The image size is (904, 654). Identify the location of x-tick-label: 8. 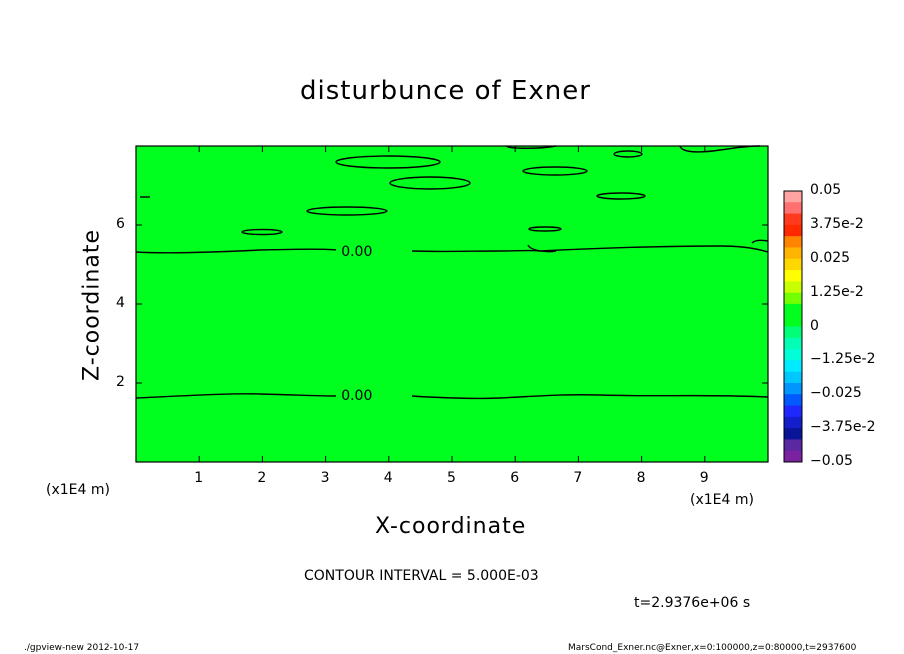
(641, 478).